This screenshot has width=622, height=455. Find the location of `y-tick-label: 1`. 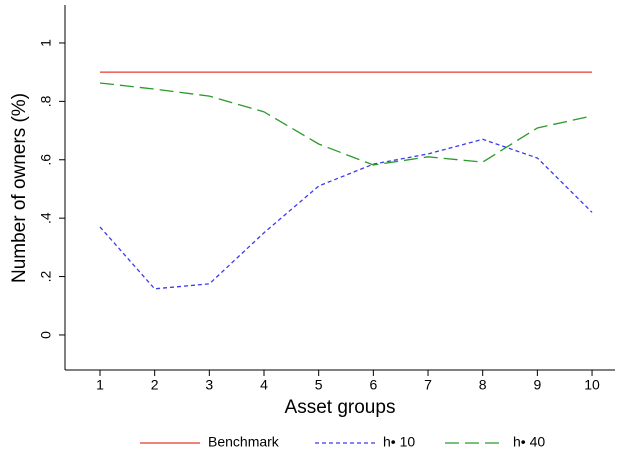

y-tick-label: 1 is located at coordinates (46, 43).